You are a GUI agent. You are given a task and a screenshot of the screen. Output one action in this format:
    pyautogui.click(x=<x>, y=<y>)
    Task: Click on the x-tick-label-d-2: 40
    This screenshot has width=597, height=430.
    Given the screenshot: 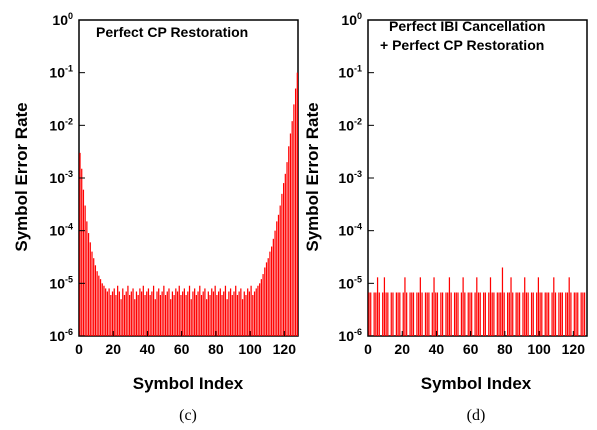 What is the action you would take?
    pyautogui.click(x=437, y=349)
    